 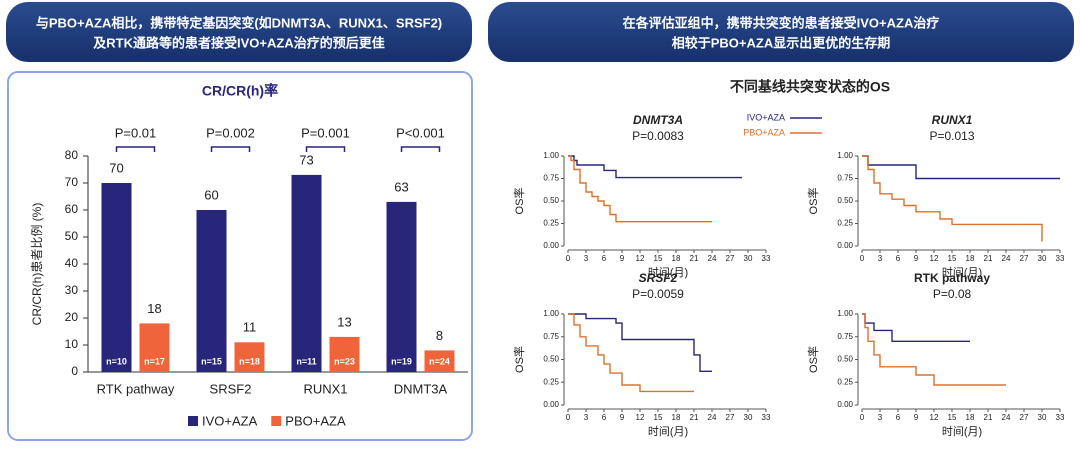 What do you see at coordinates (315, 420) in the screenshot?
I see `legend-label: PBO+AZA` at bounding box center [315, 420].